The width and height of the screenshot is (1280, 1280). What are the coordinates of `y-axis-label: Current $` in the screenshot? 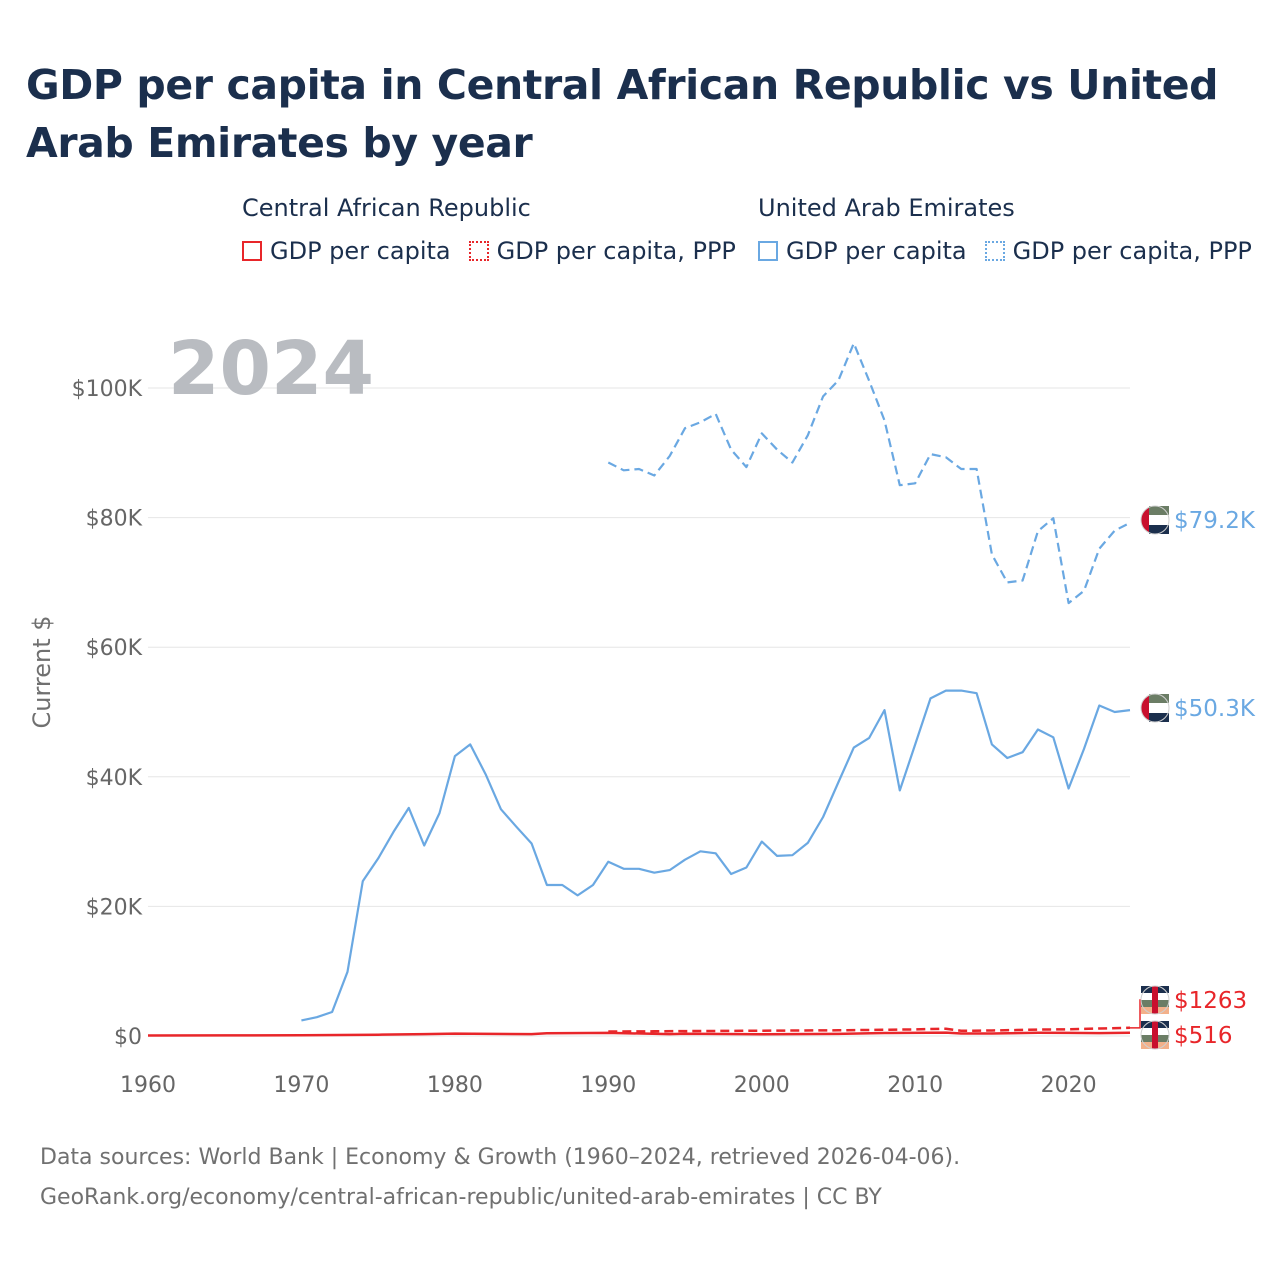 It's located at (42, 671).